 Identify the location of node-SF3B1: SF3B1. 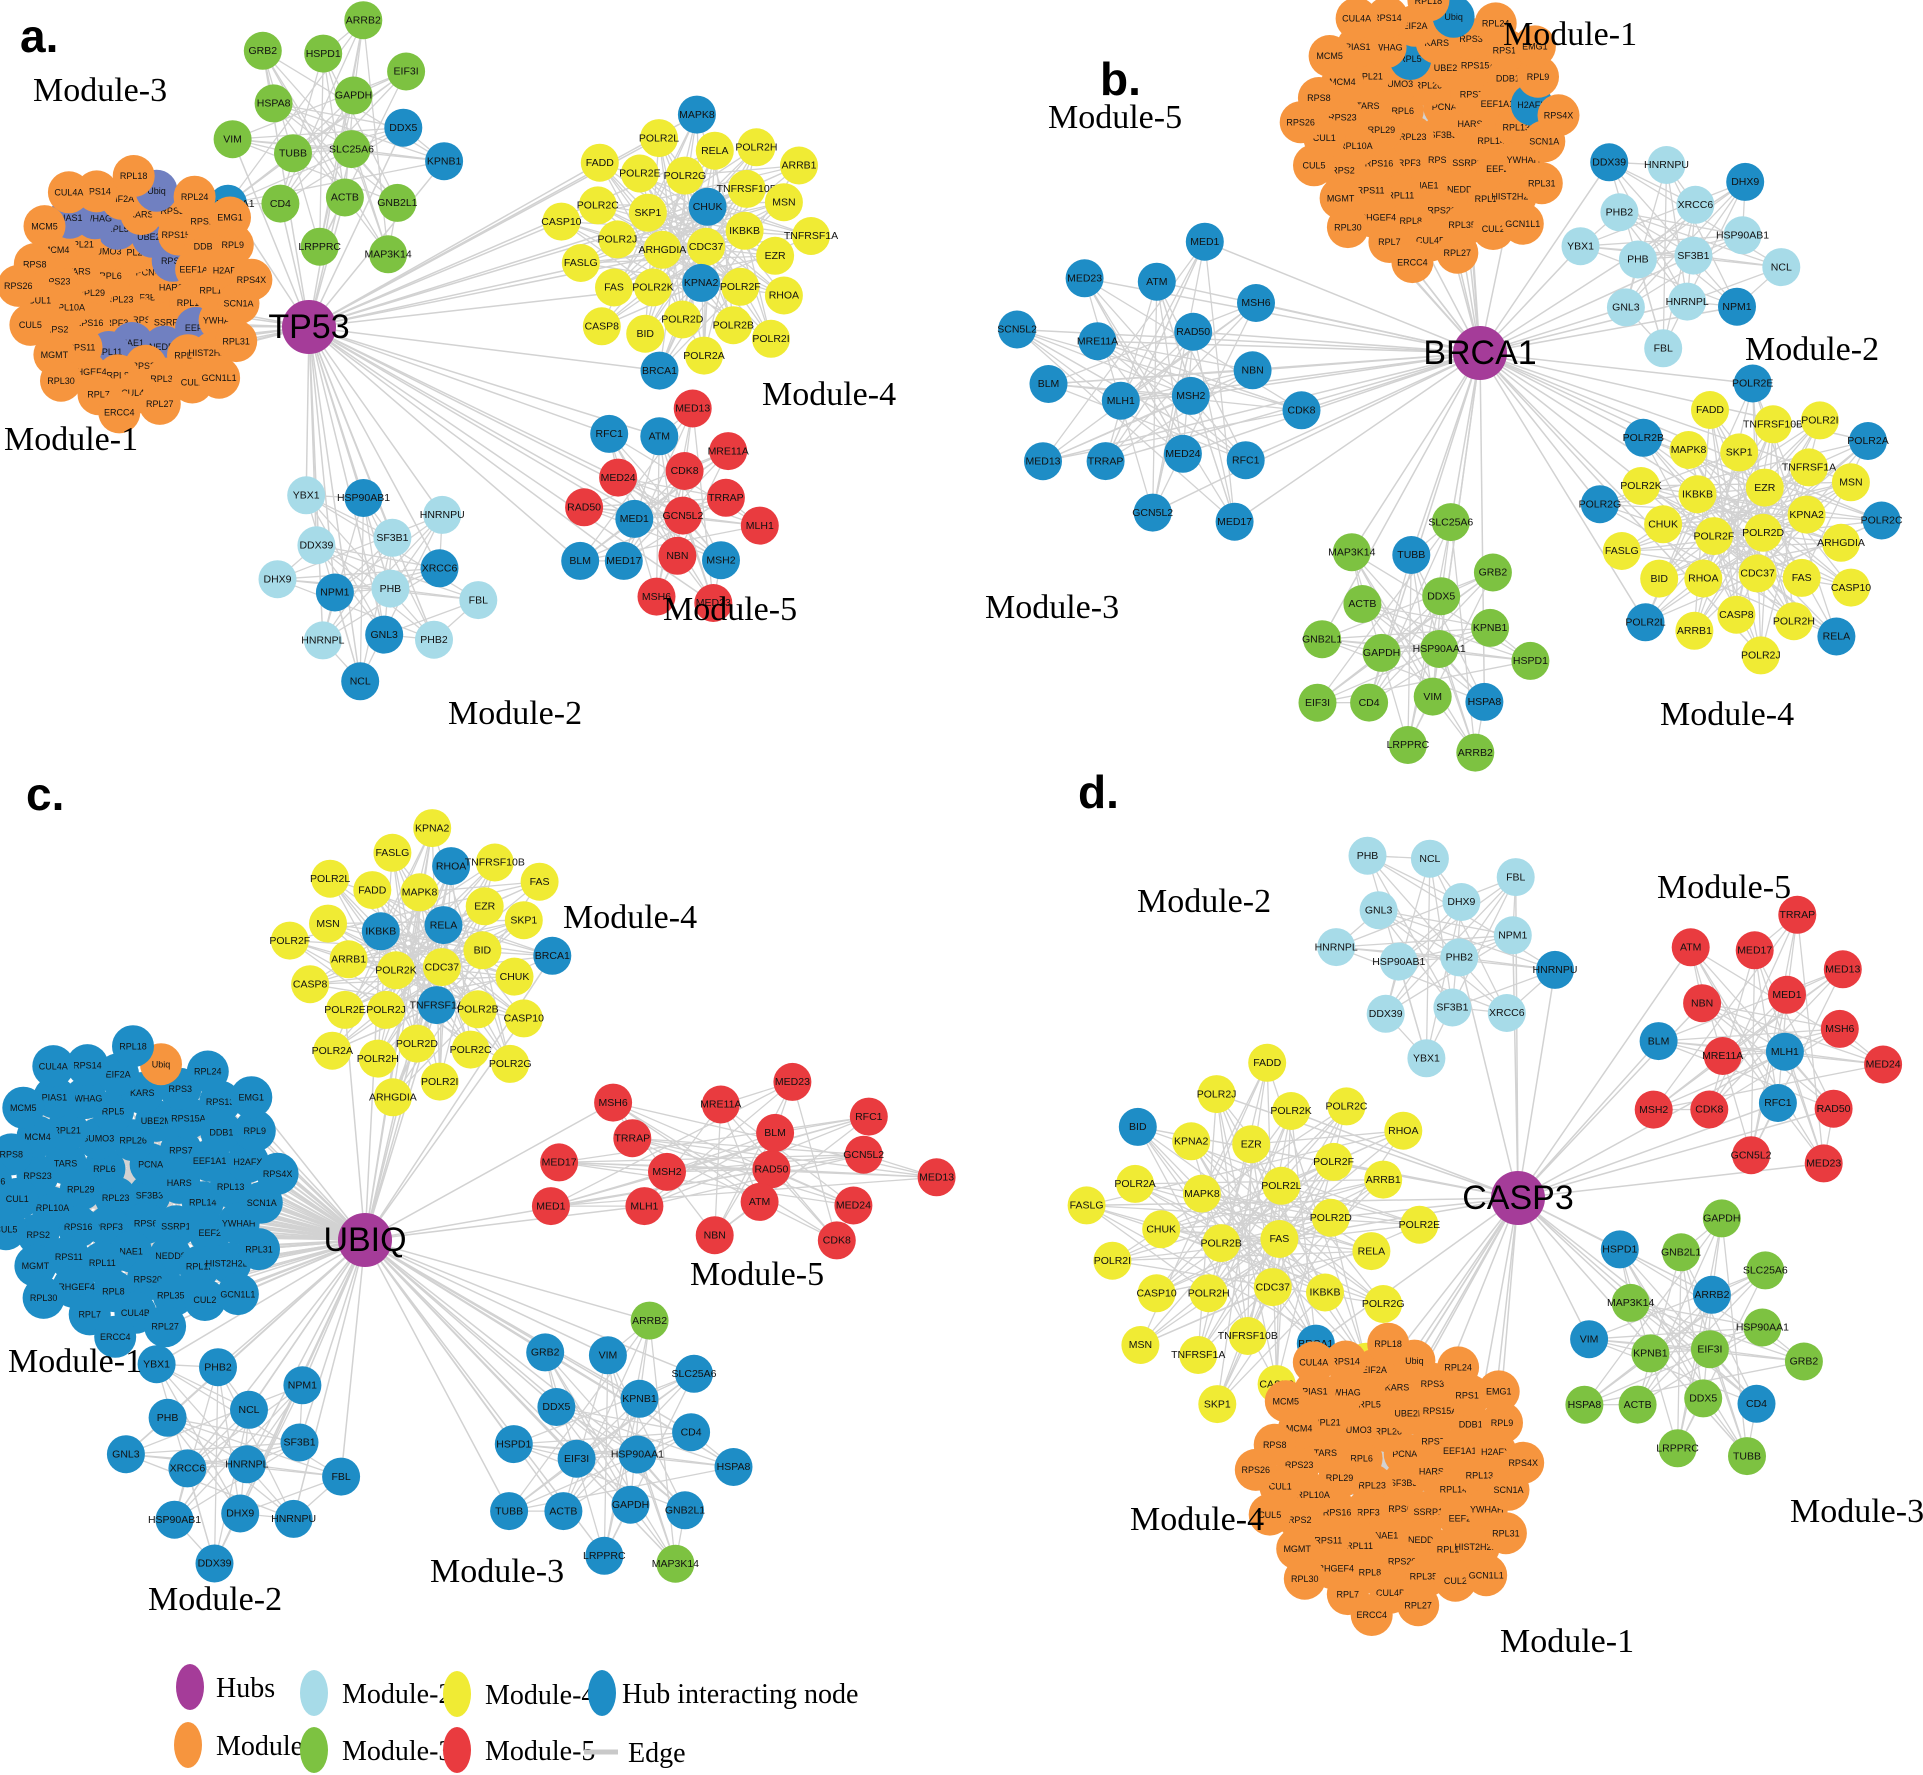
(1452, 1007).